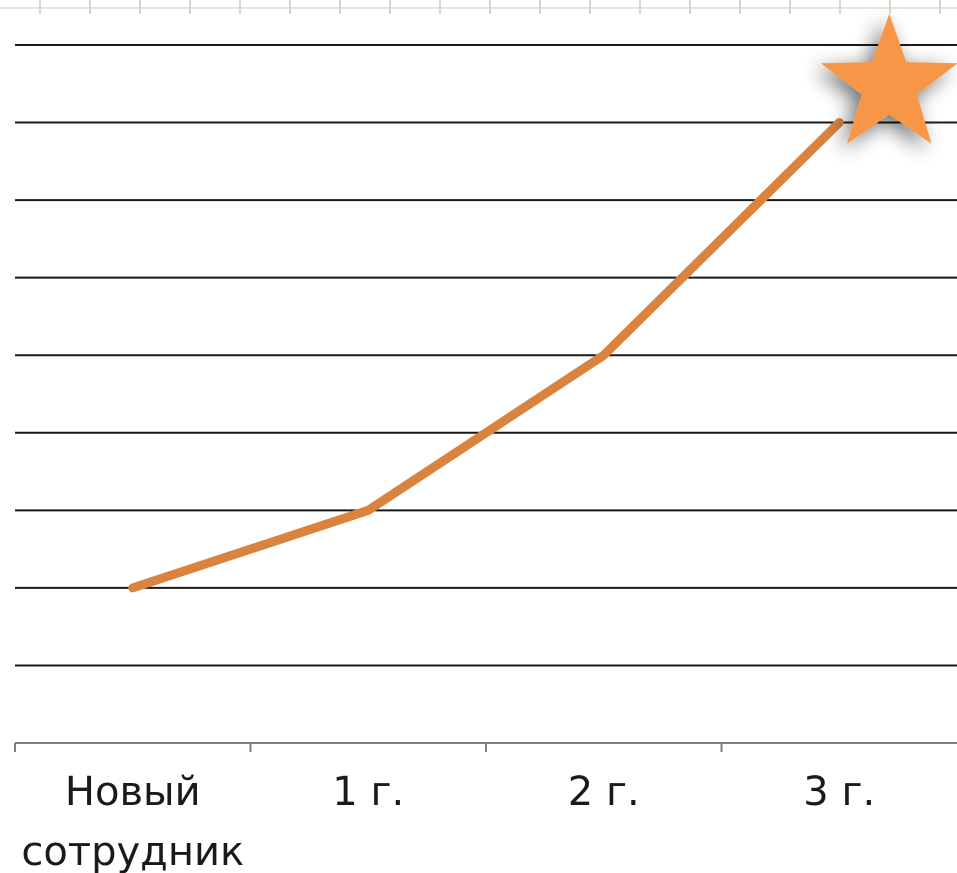  I want to click on x-tick-label: 3 г., so click(839, 792).